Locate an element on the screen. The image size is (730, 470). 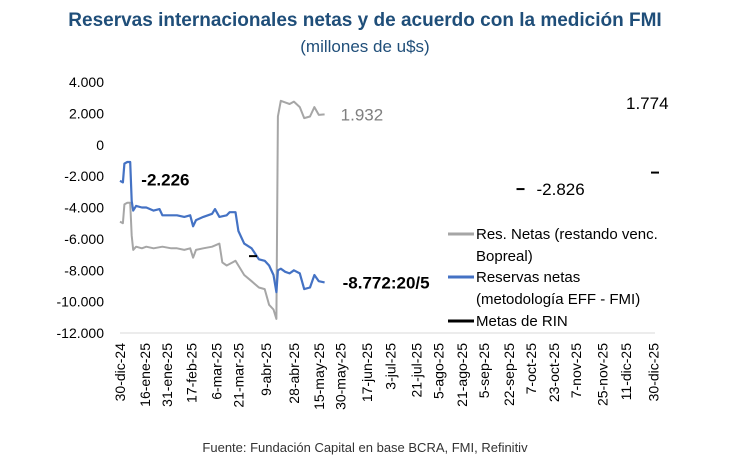
x-tick-label: 21-ago-25 is located at coordinates (462, 375).